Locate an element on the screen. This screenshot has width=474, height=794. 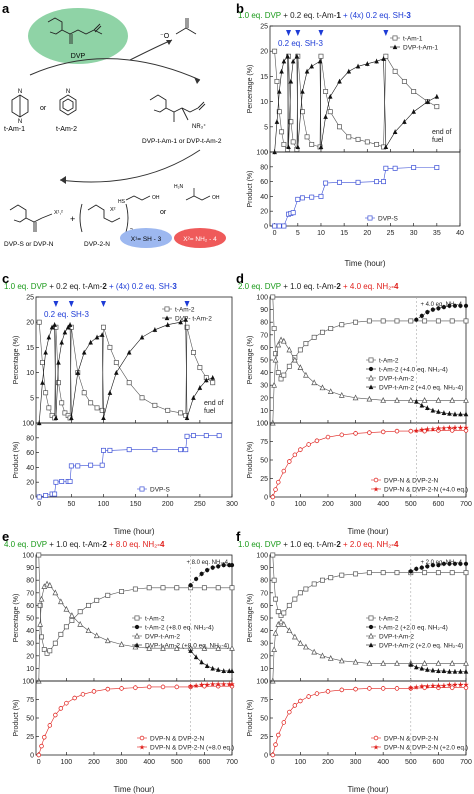
y-tick-label: 30 is located at coordinates (264, 386).